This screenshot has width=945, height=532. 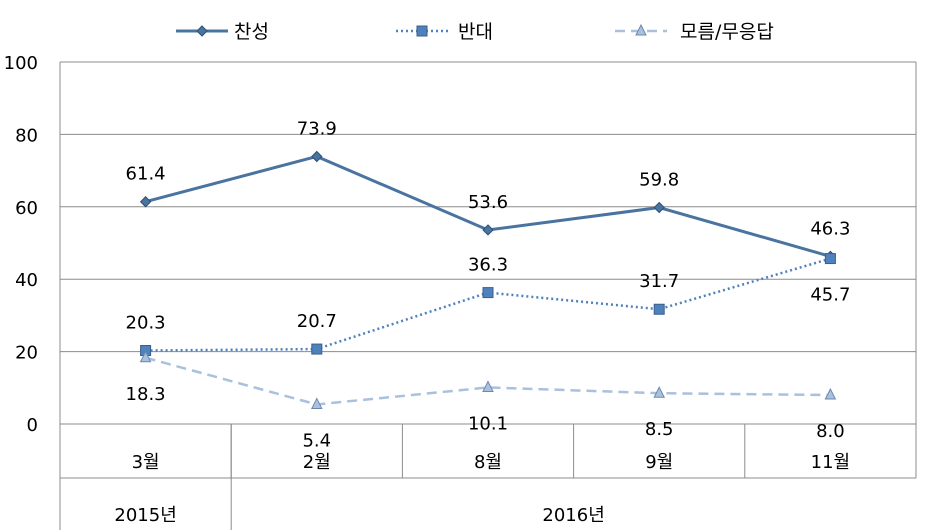 I want to click on x-tick-label: 11월, so click(x=830, y=462).